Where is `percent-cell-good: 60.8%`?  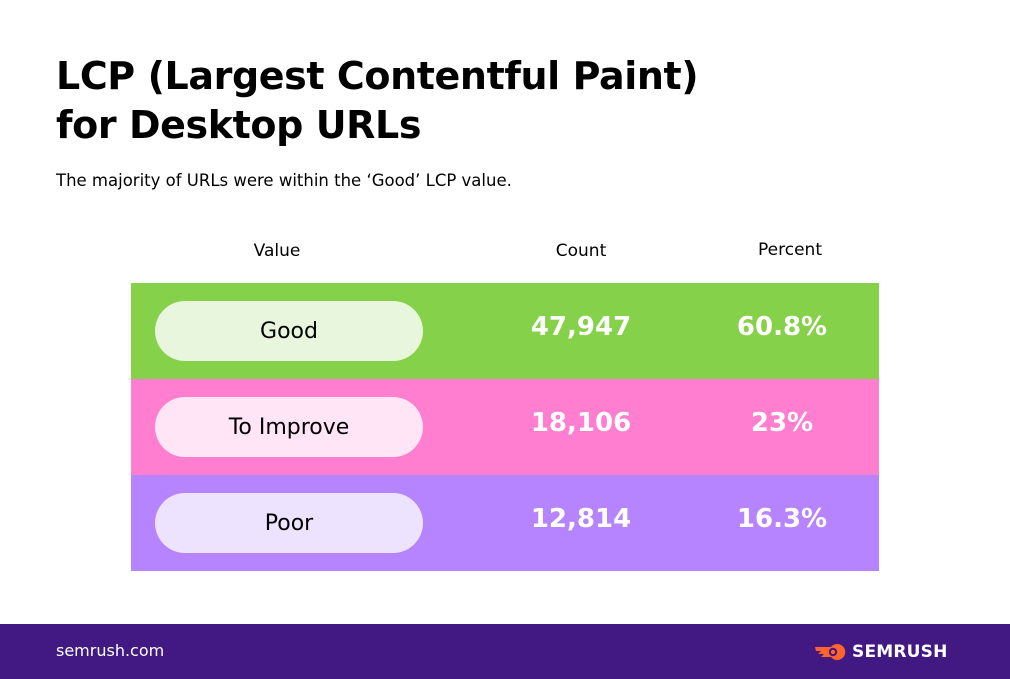
percent-cell-good: 60.8% is located at coordinates (782, 327).